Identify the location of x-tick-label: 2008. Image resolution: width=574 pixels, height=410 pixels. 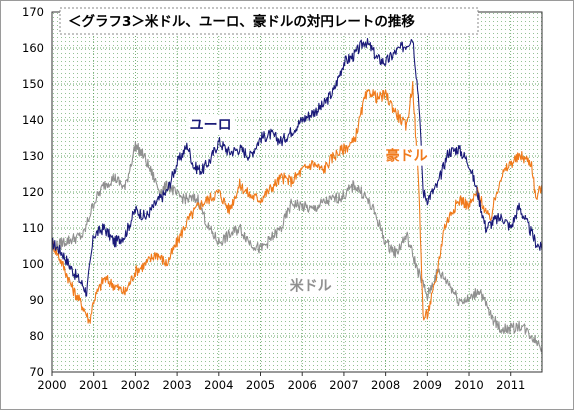
(385, 385).